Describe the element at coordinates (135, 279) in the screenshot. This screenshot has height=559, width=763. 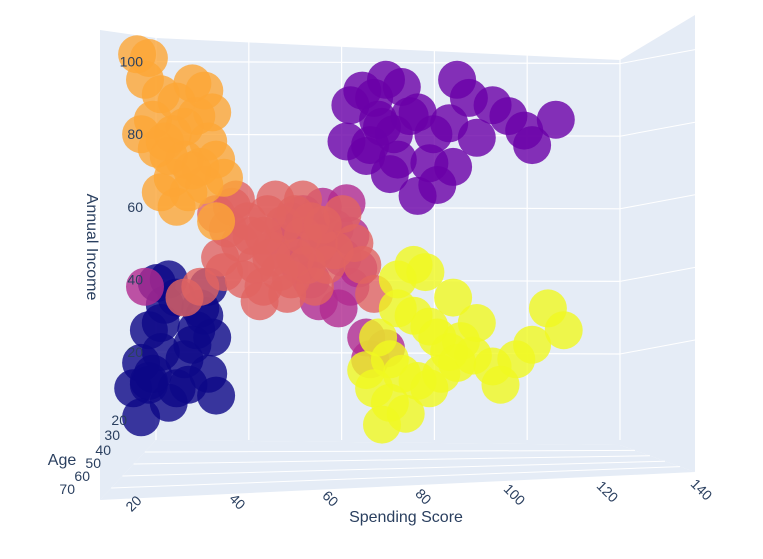
I see `y-tick-label: 40` at that location.